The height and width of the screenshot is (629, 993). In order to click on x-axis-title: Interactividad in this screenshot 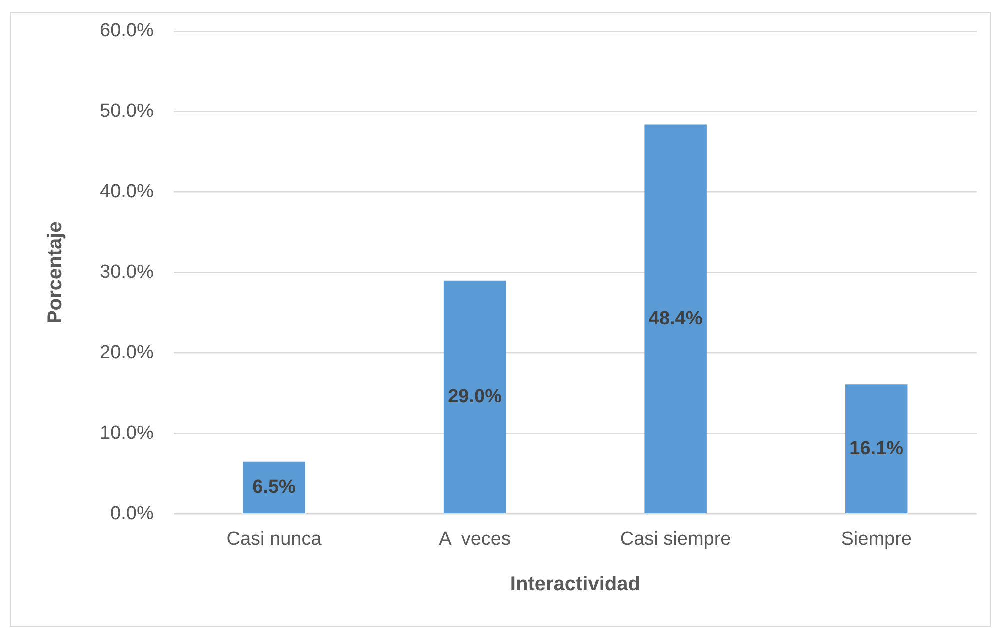, I will do `click(575, 585)`.